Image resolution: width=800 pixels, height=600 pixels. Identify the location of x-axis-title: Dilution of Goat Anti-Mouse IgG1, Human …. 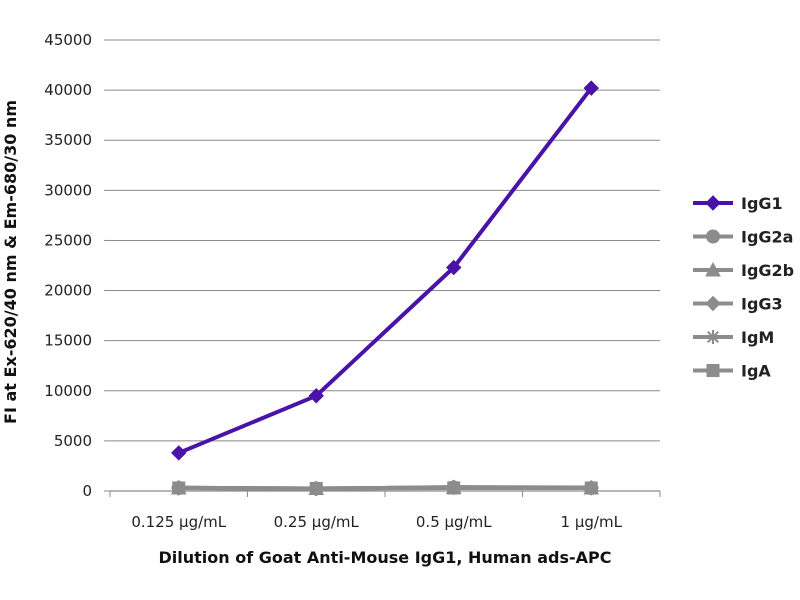
(385, 557).